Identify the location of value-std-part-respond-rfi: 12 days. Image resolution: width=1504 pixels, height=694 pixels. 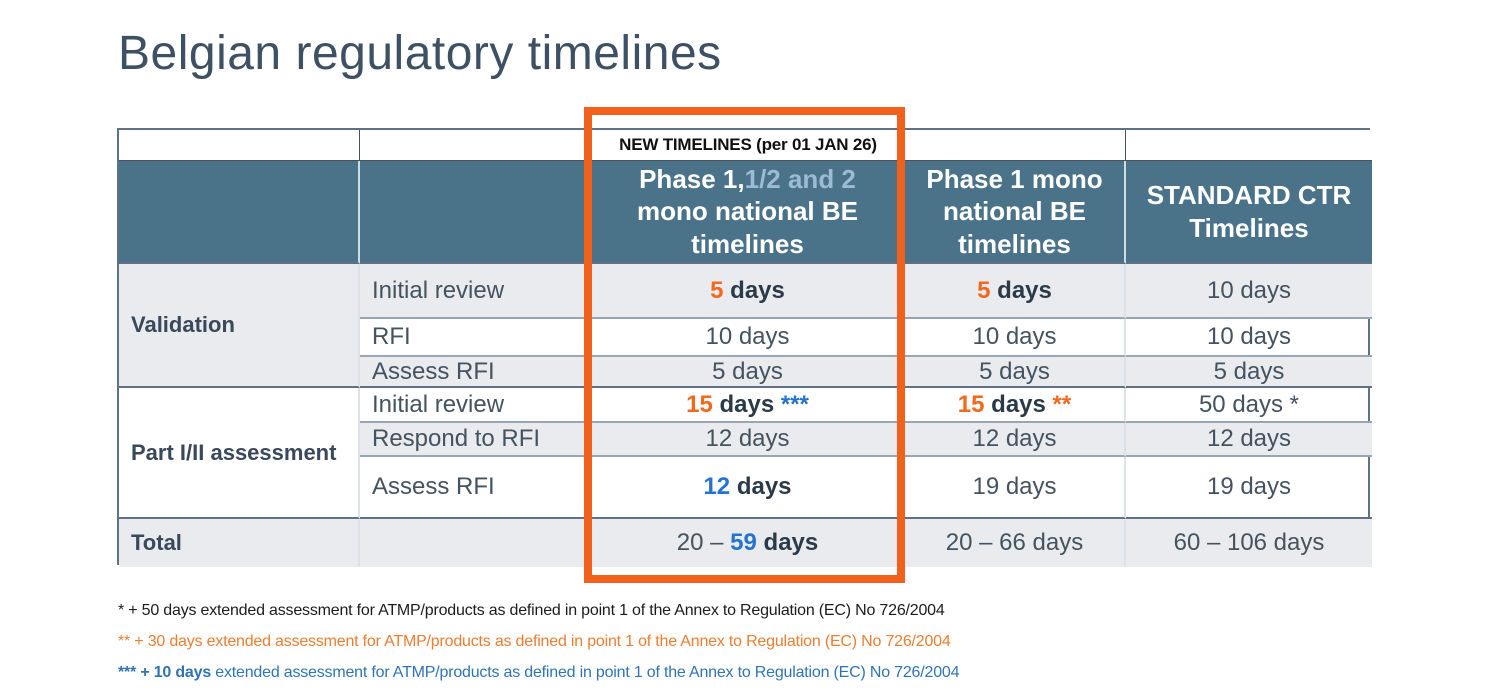
(1249, 440).